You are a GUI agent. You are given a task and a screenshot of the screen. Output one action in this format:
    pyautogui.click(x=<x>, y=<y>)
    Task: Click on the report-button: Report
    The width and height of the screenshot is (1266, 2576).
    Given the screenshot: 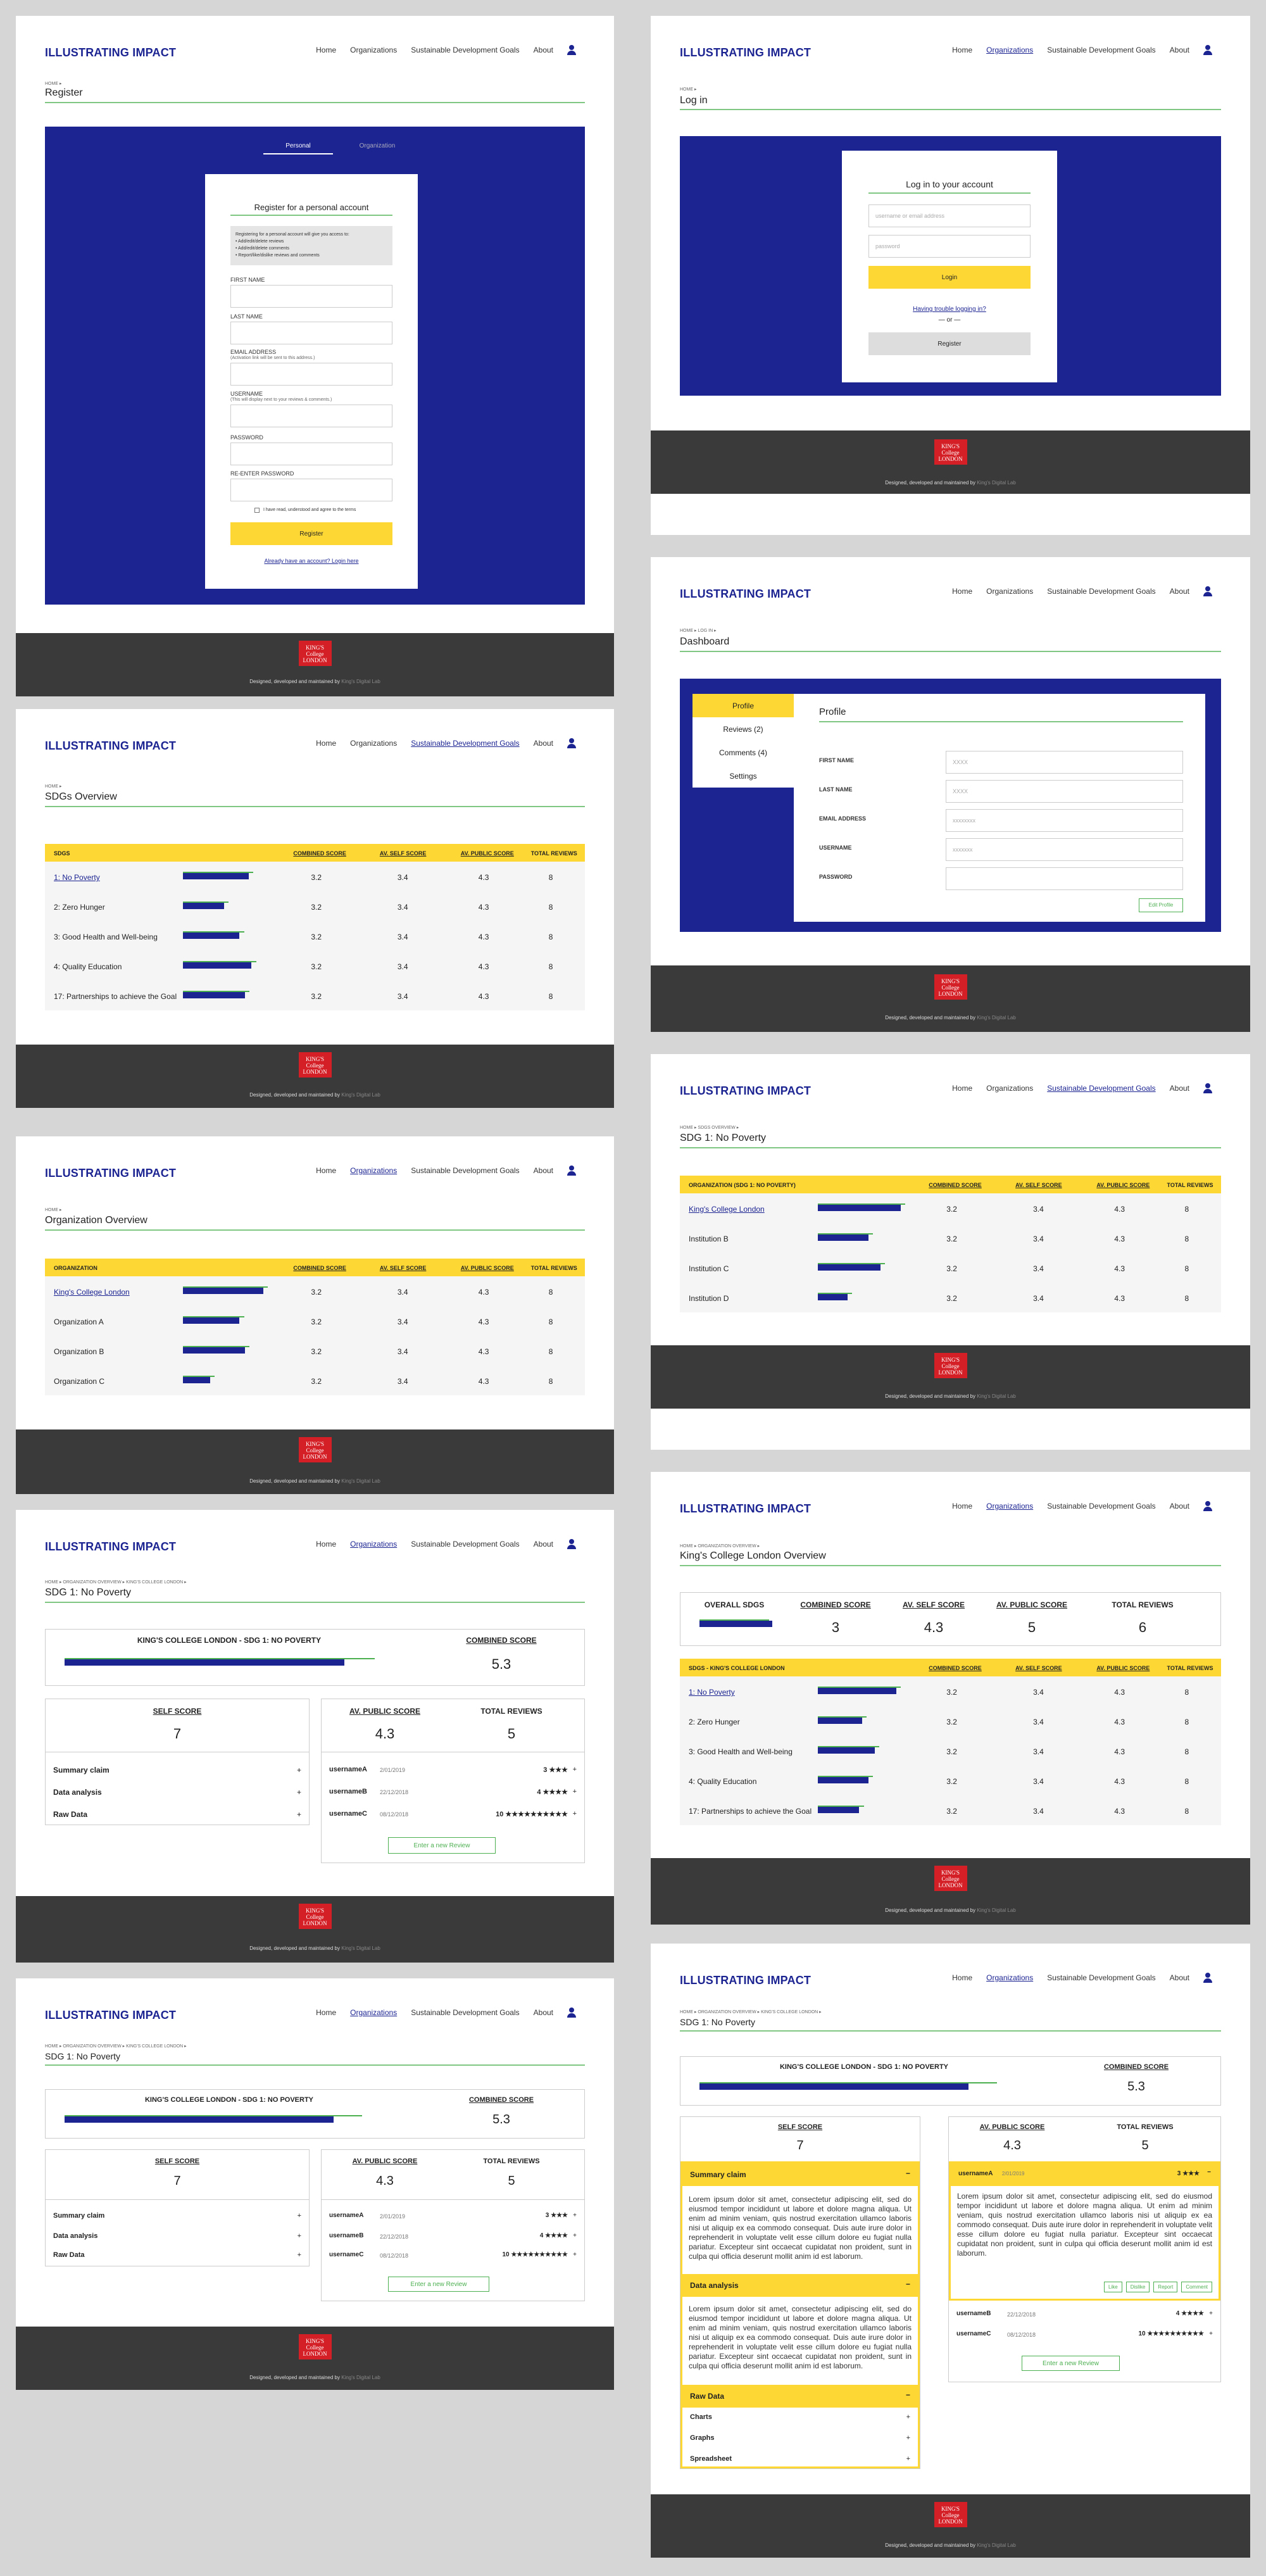 What is the action you would take?
    pyautogui.click(x=1165, y=2287)
    